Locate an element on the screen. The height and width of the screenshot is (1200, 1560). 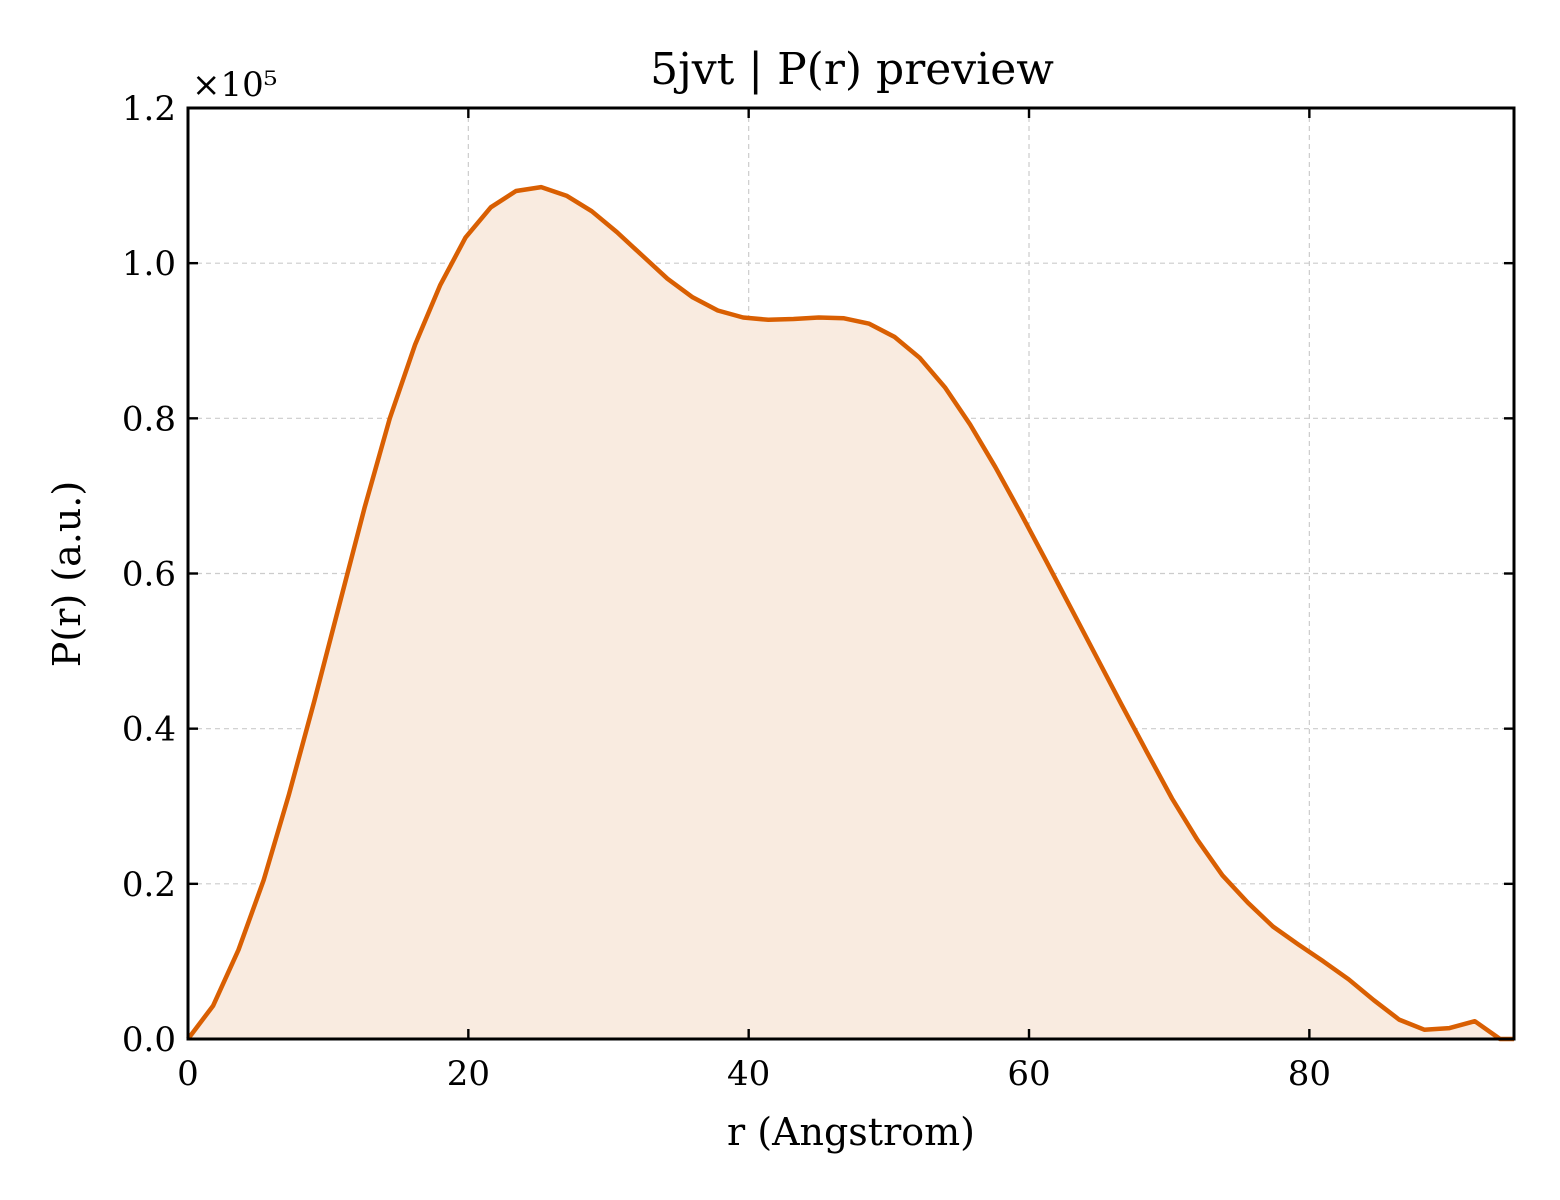
x-tick-label: 0 is located at coordinates (188, 1074).